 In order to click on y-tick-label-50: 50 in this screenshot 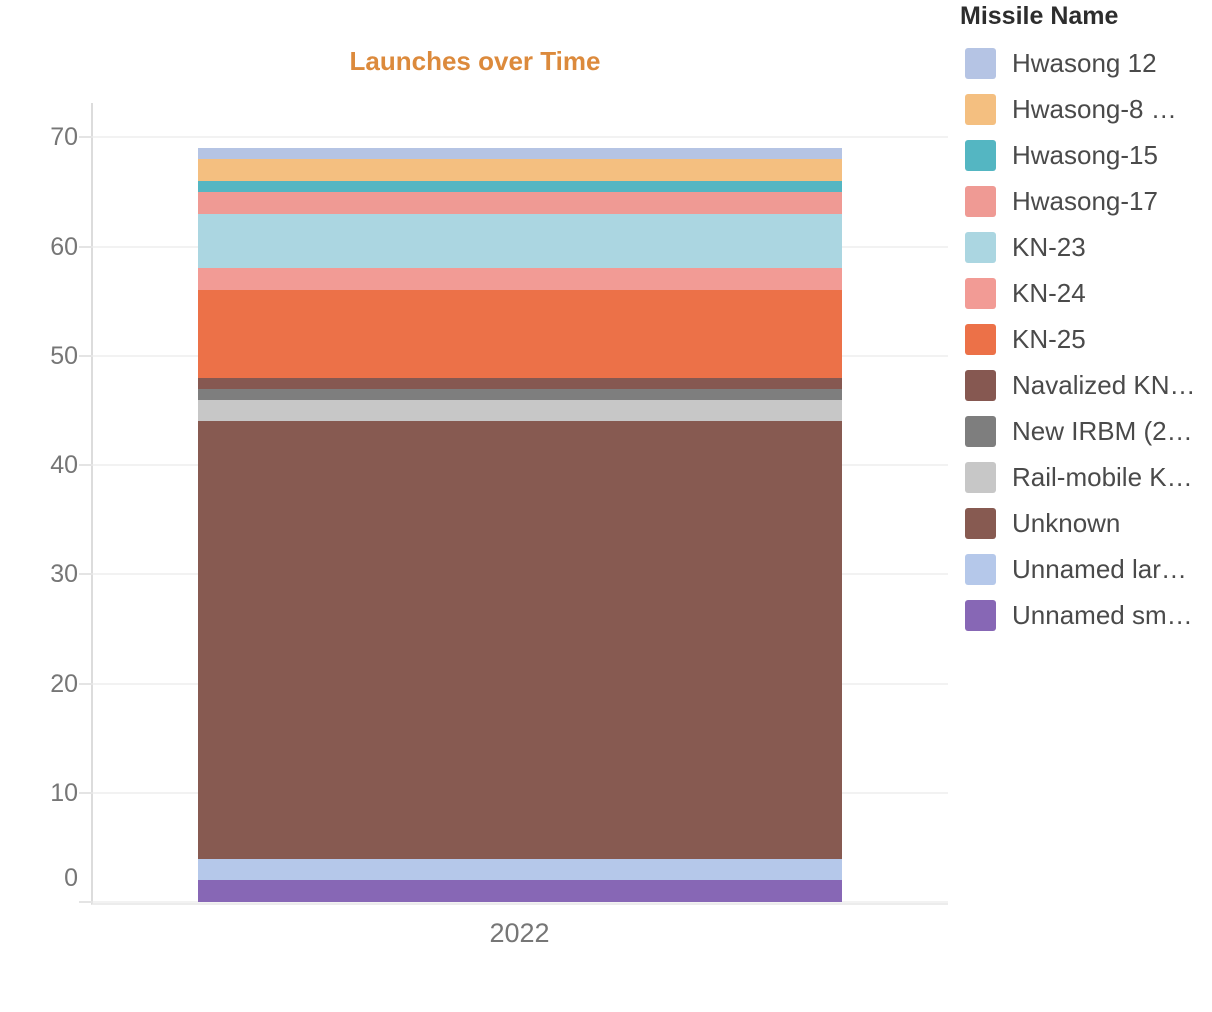, I will do `click(64, 355)`.